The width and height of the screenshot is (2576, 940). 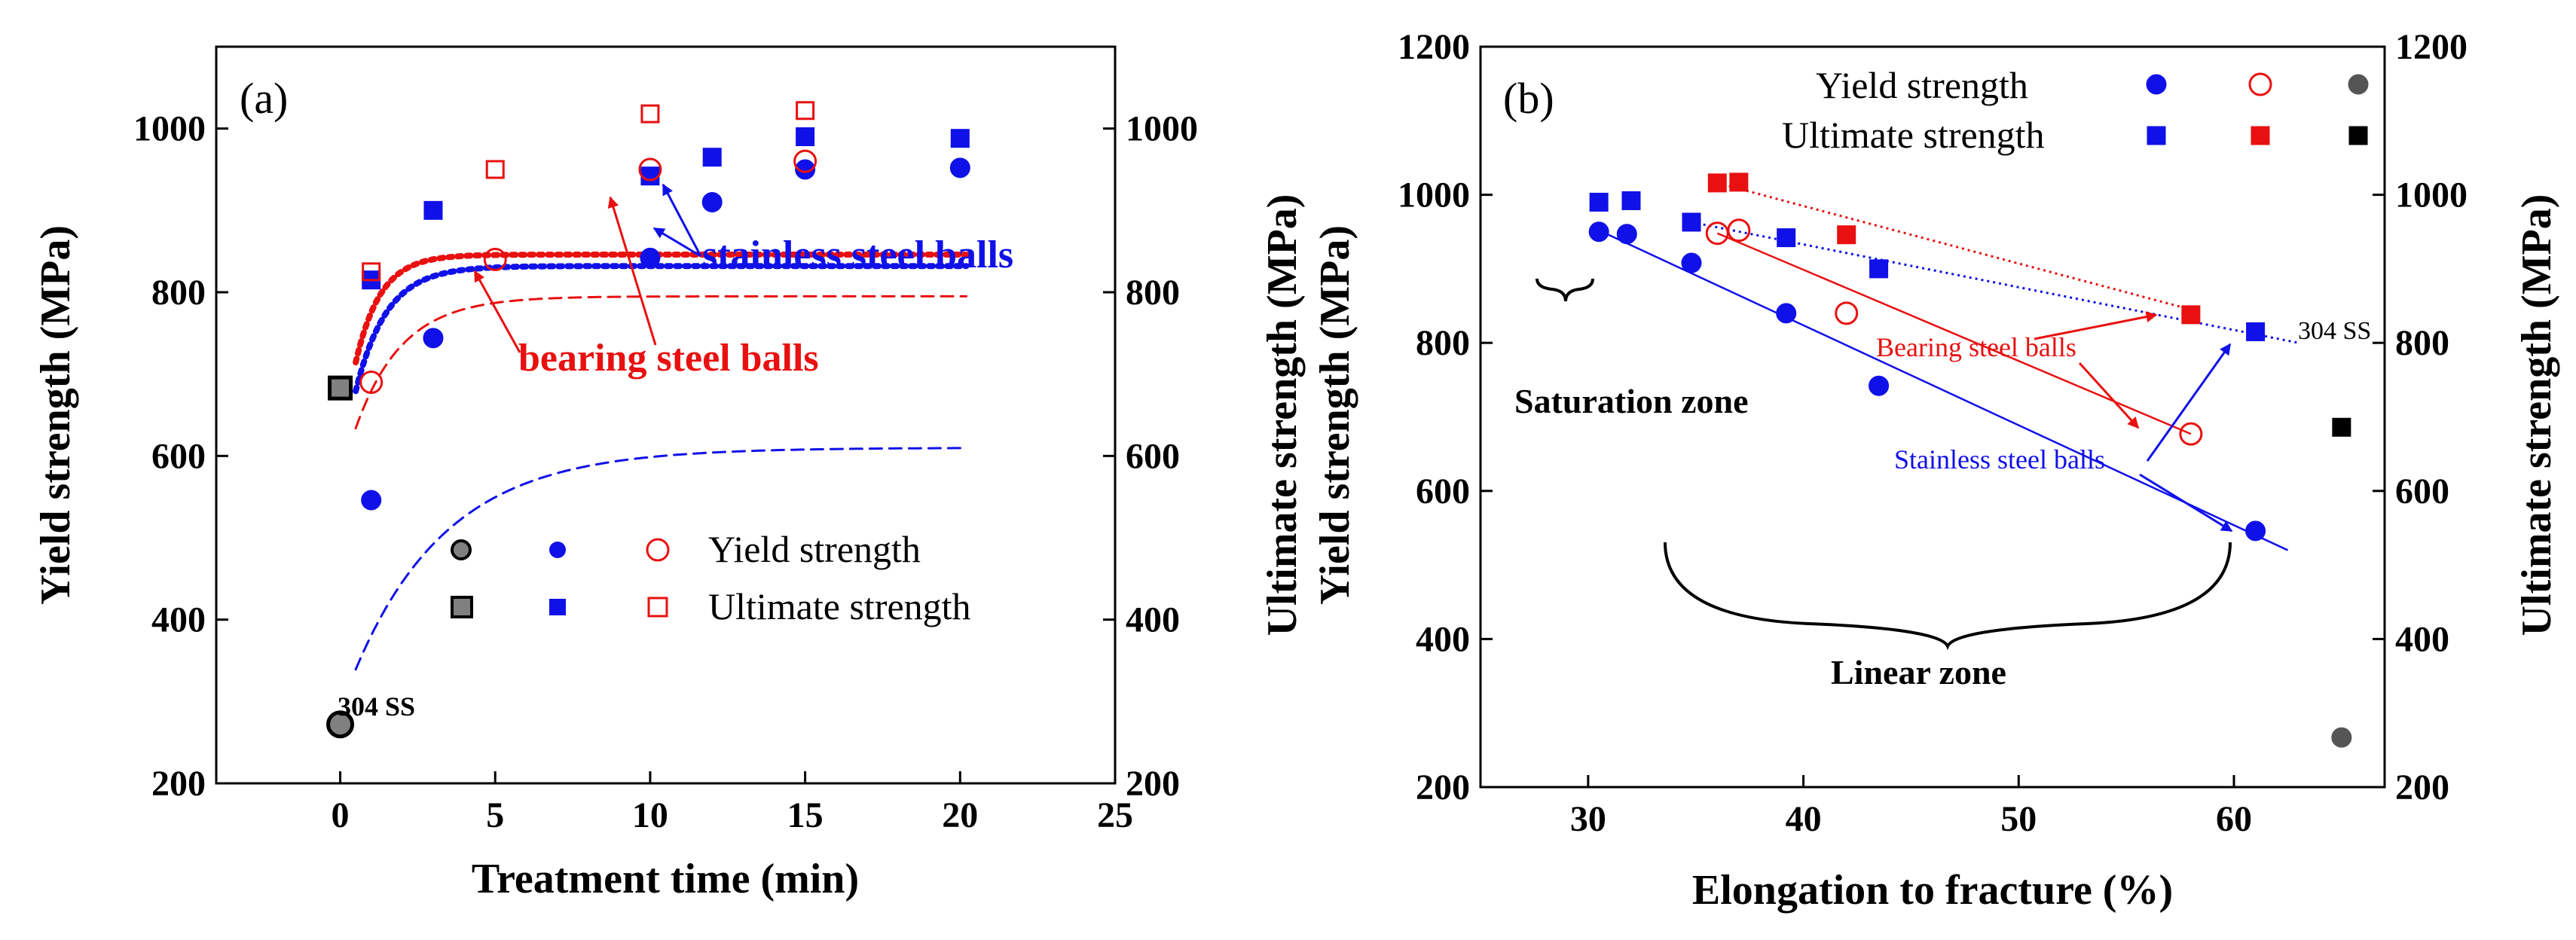 What do you see at coordinates (1443, 639) in the screenshot?
I see `panel-b-y-tick-label: 400` at bounding box center [1443, 639].